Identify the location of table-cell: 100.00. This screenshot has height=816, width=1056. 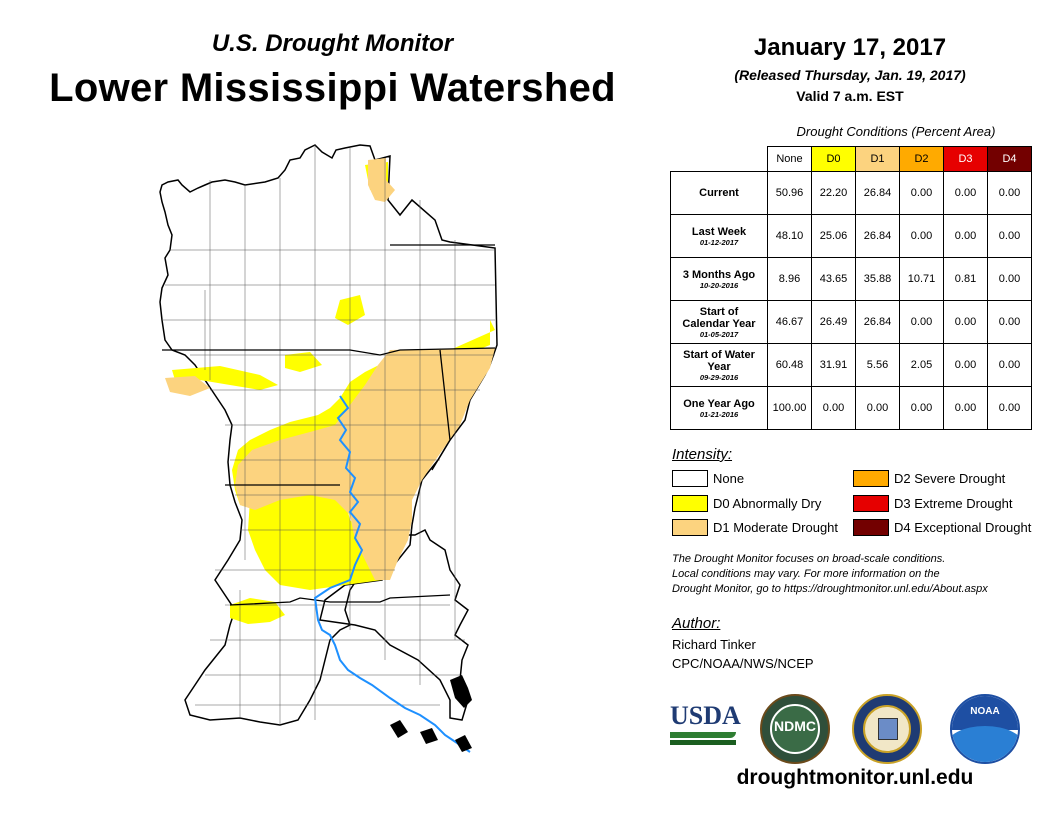
(789, 408).